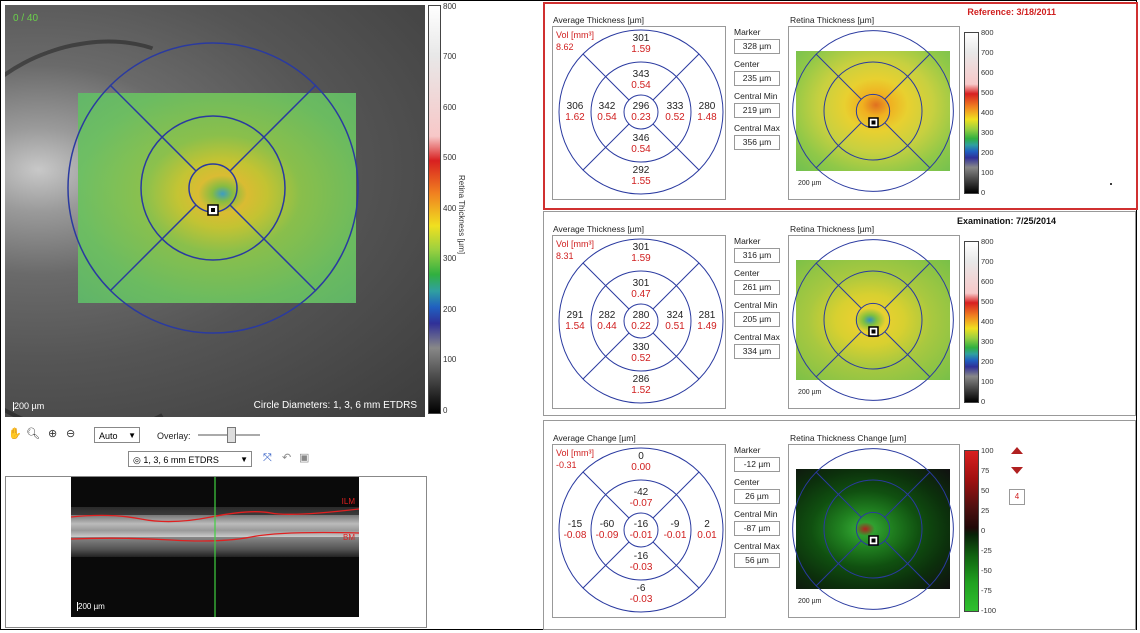 The image size is (1140, 633). I want to click on sector-inner-top-thickness: 301, so click(641, 283).